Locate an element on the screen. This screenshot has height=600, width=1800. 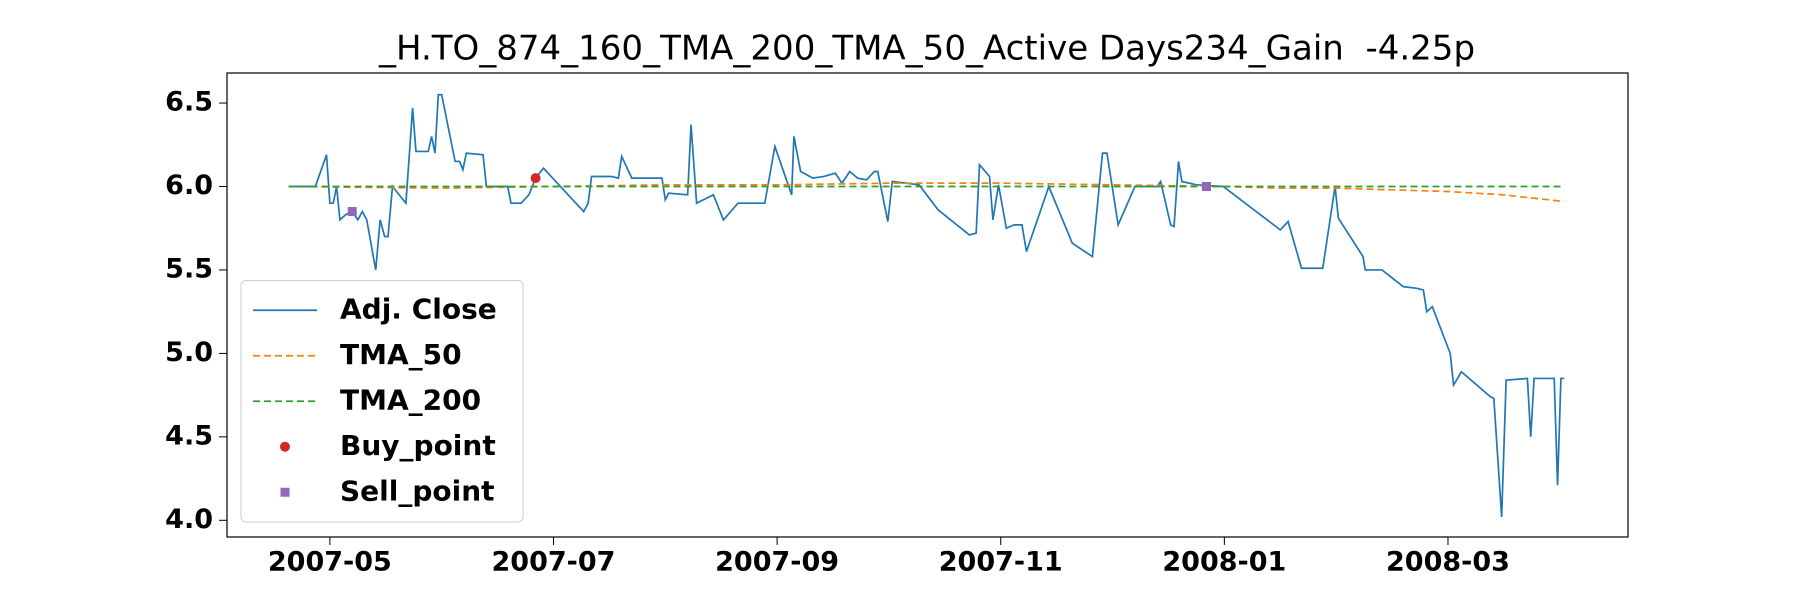
x-tick-label: 2007-07 is located at coordinates (554, 562).